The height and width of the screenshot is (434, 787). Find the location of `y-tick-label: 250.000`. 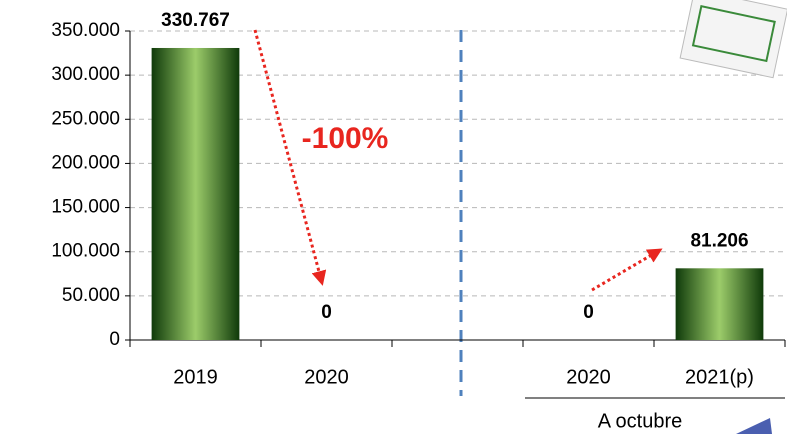

y-tick-label: 250.000 is located at coordinates (85, 118).